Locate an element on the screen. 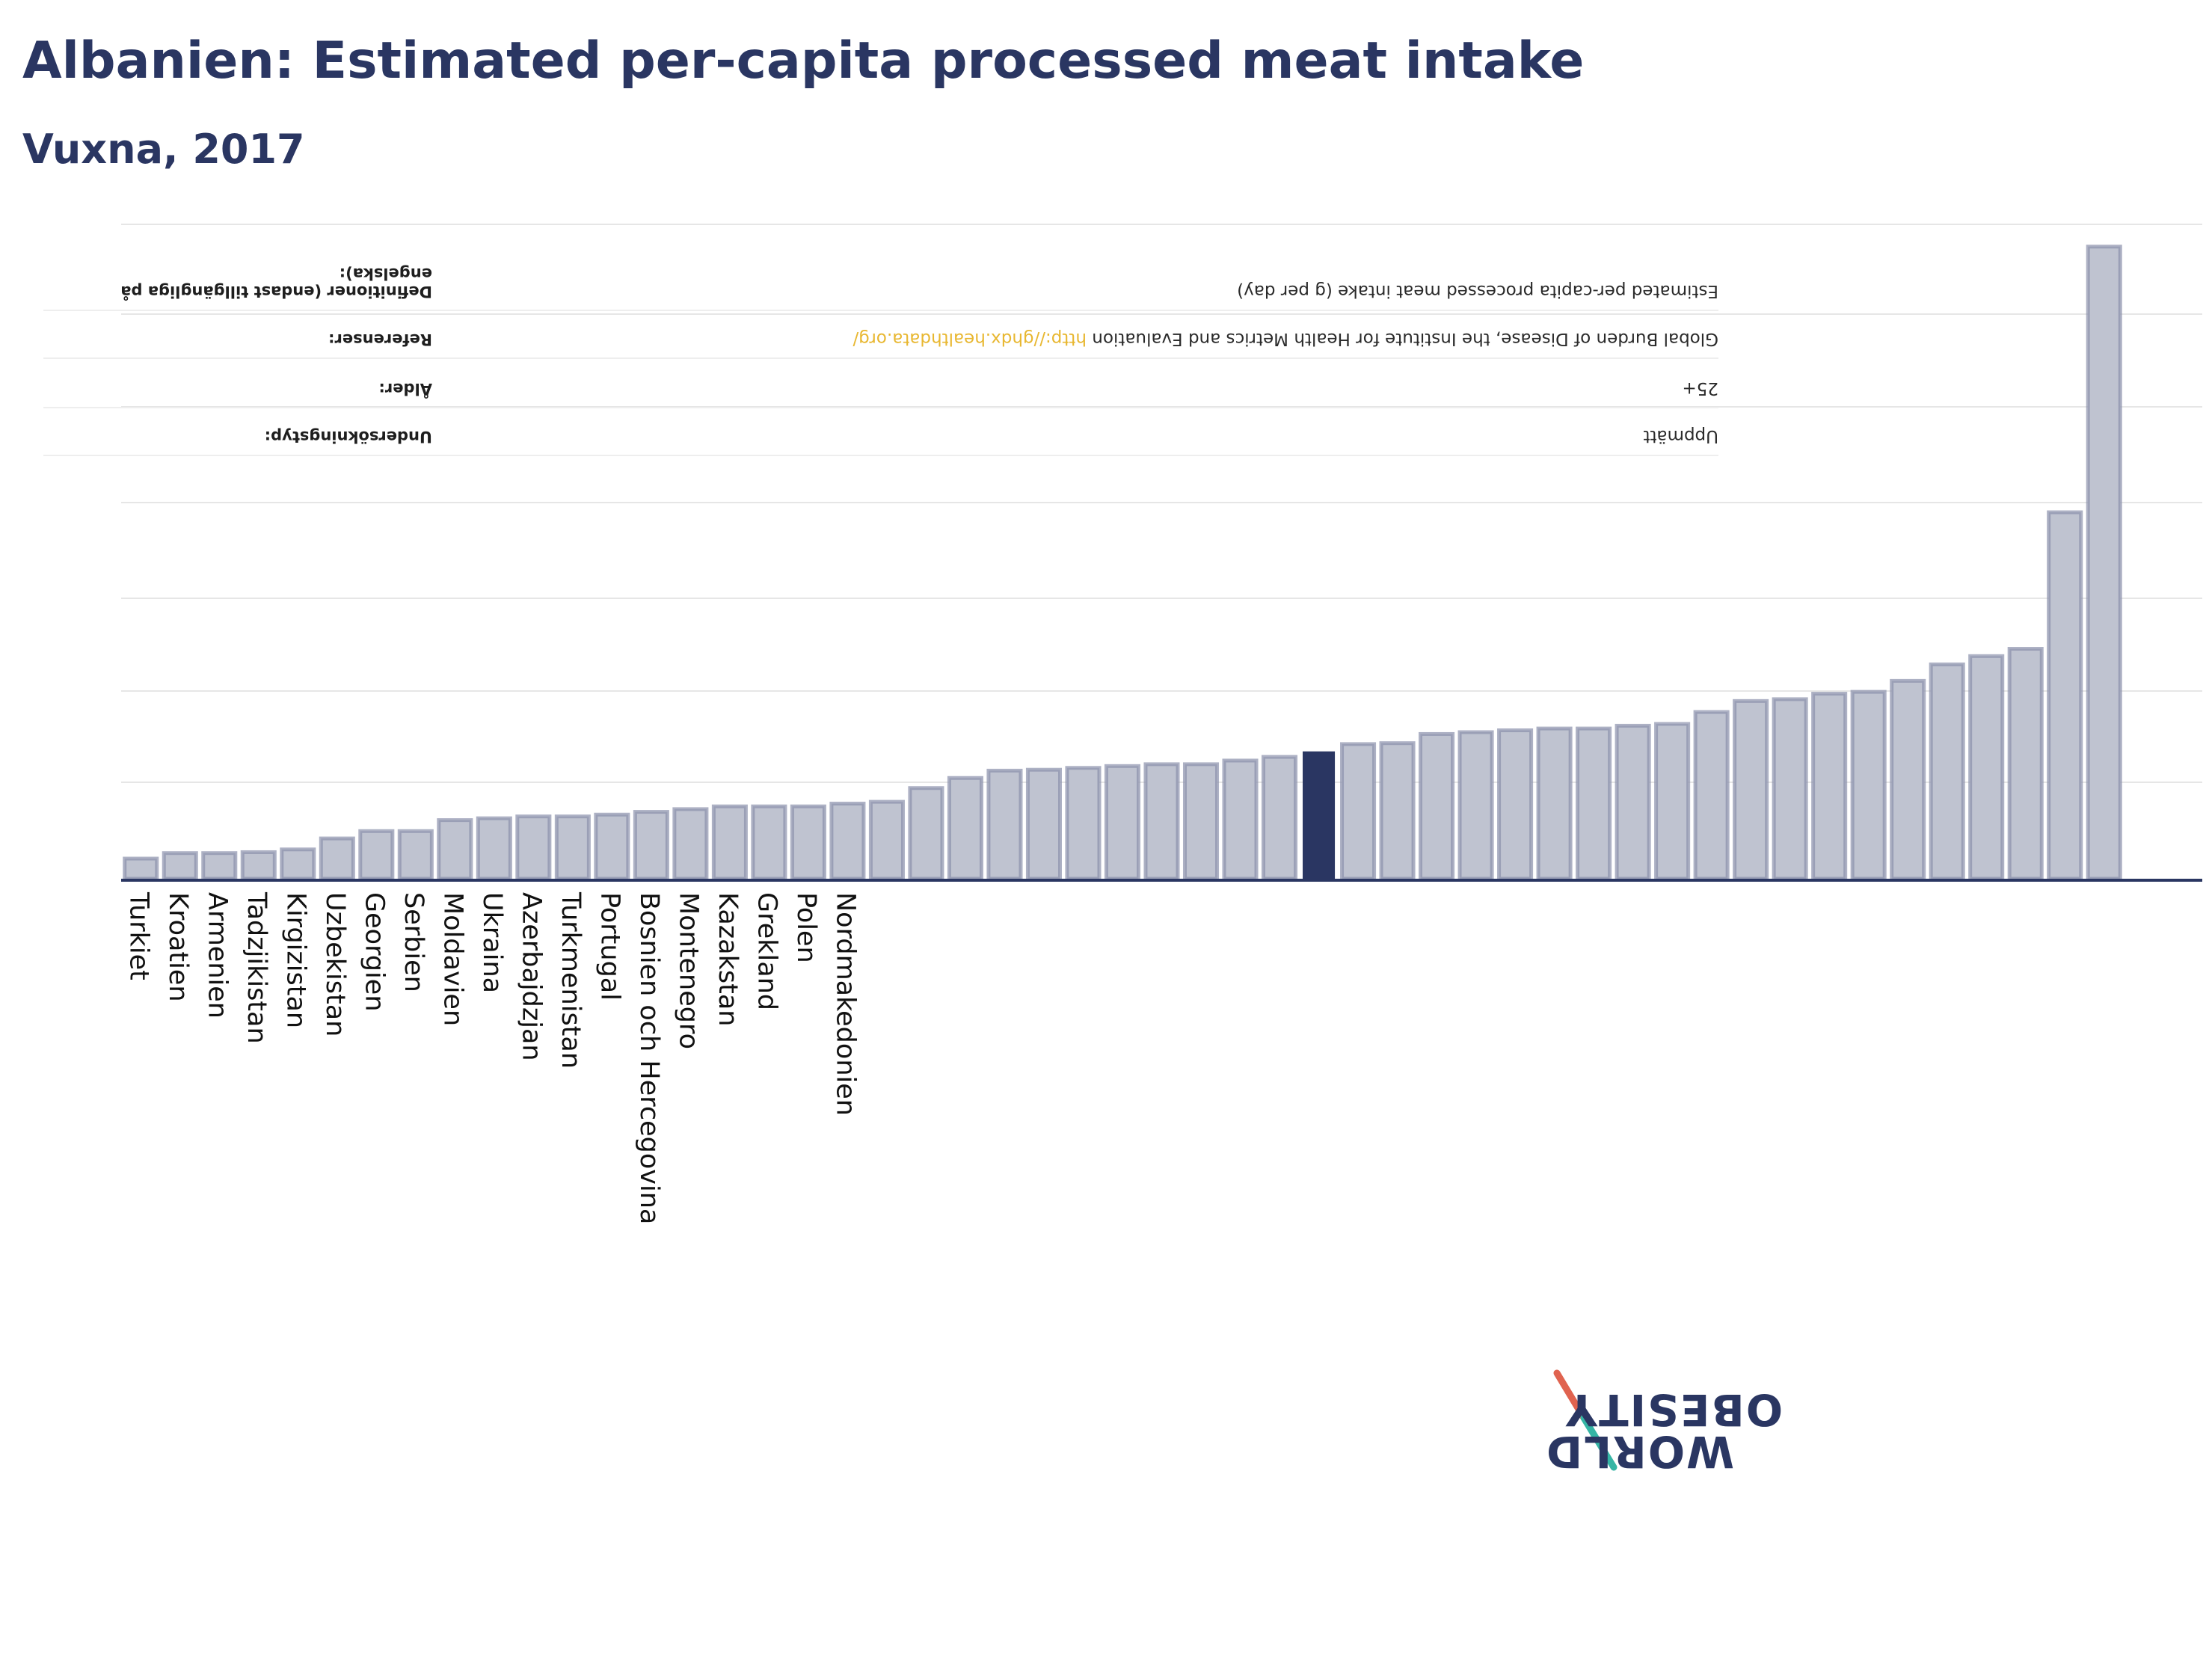 This screenshot has width=2212, height=1655. tick-label-ukraina: Ukraina is located at coordinates (492, 942).